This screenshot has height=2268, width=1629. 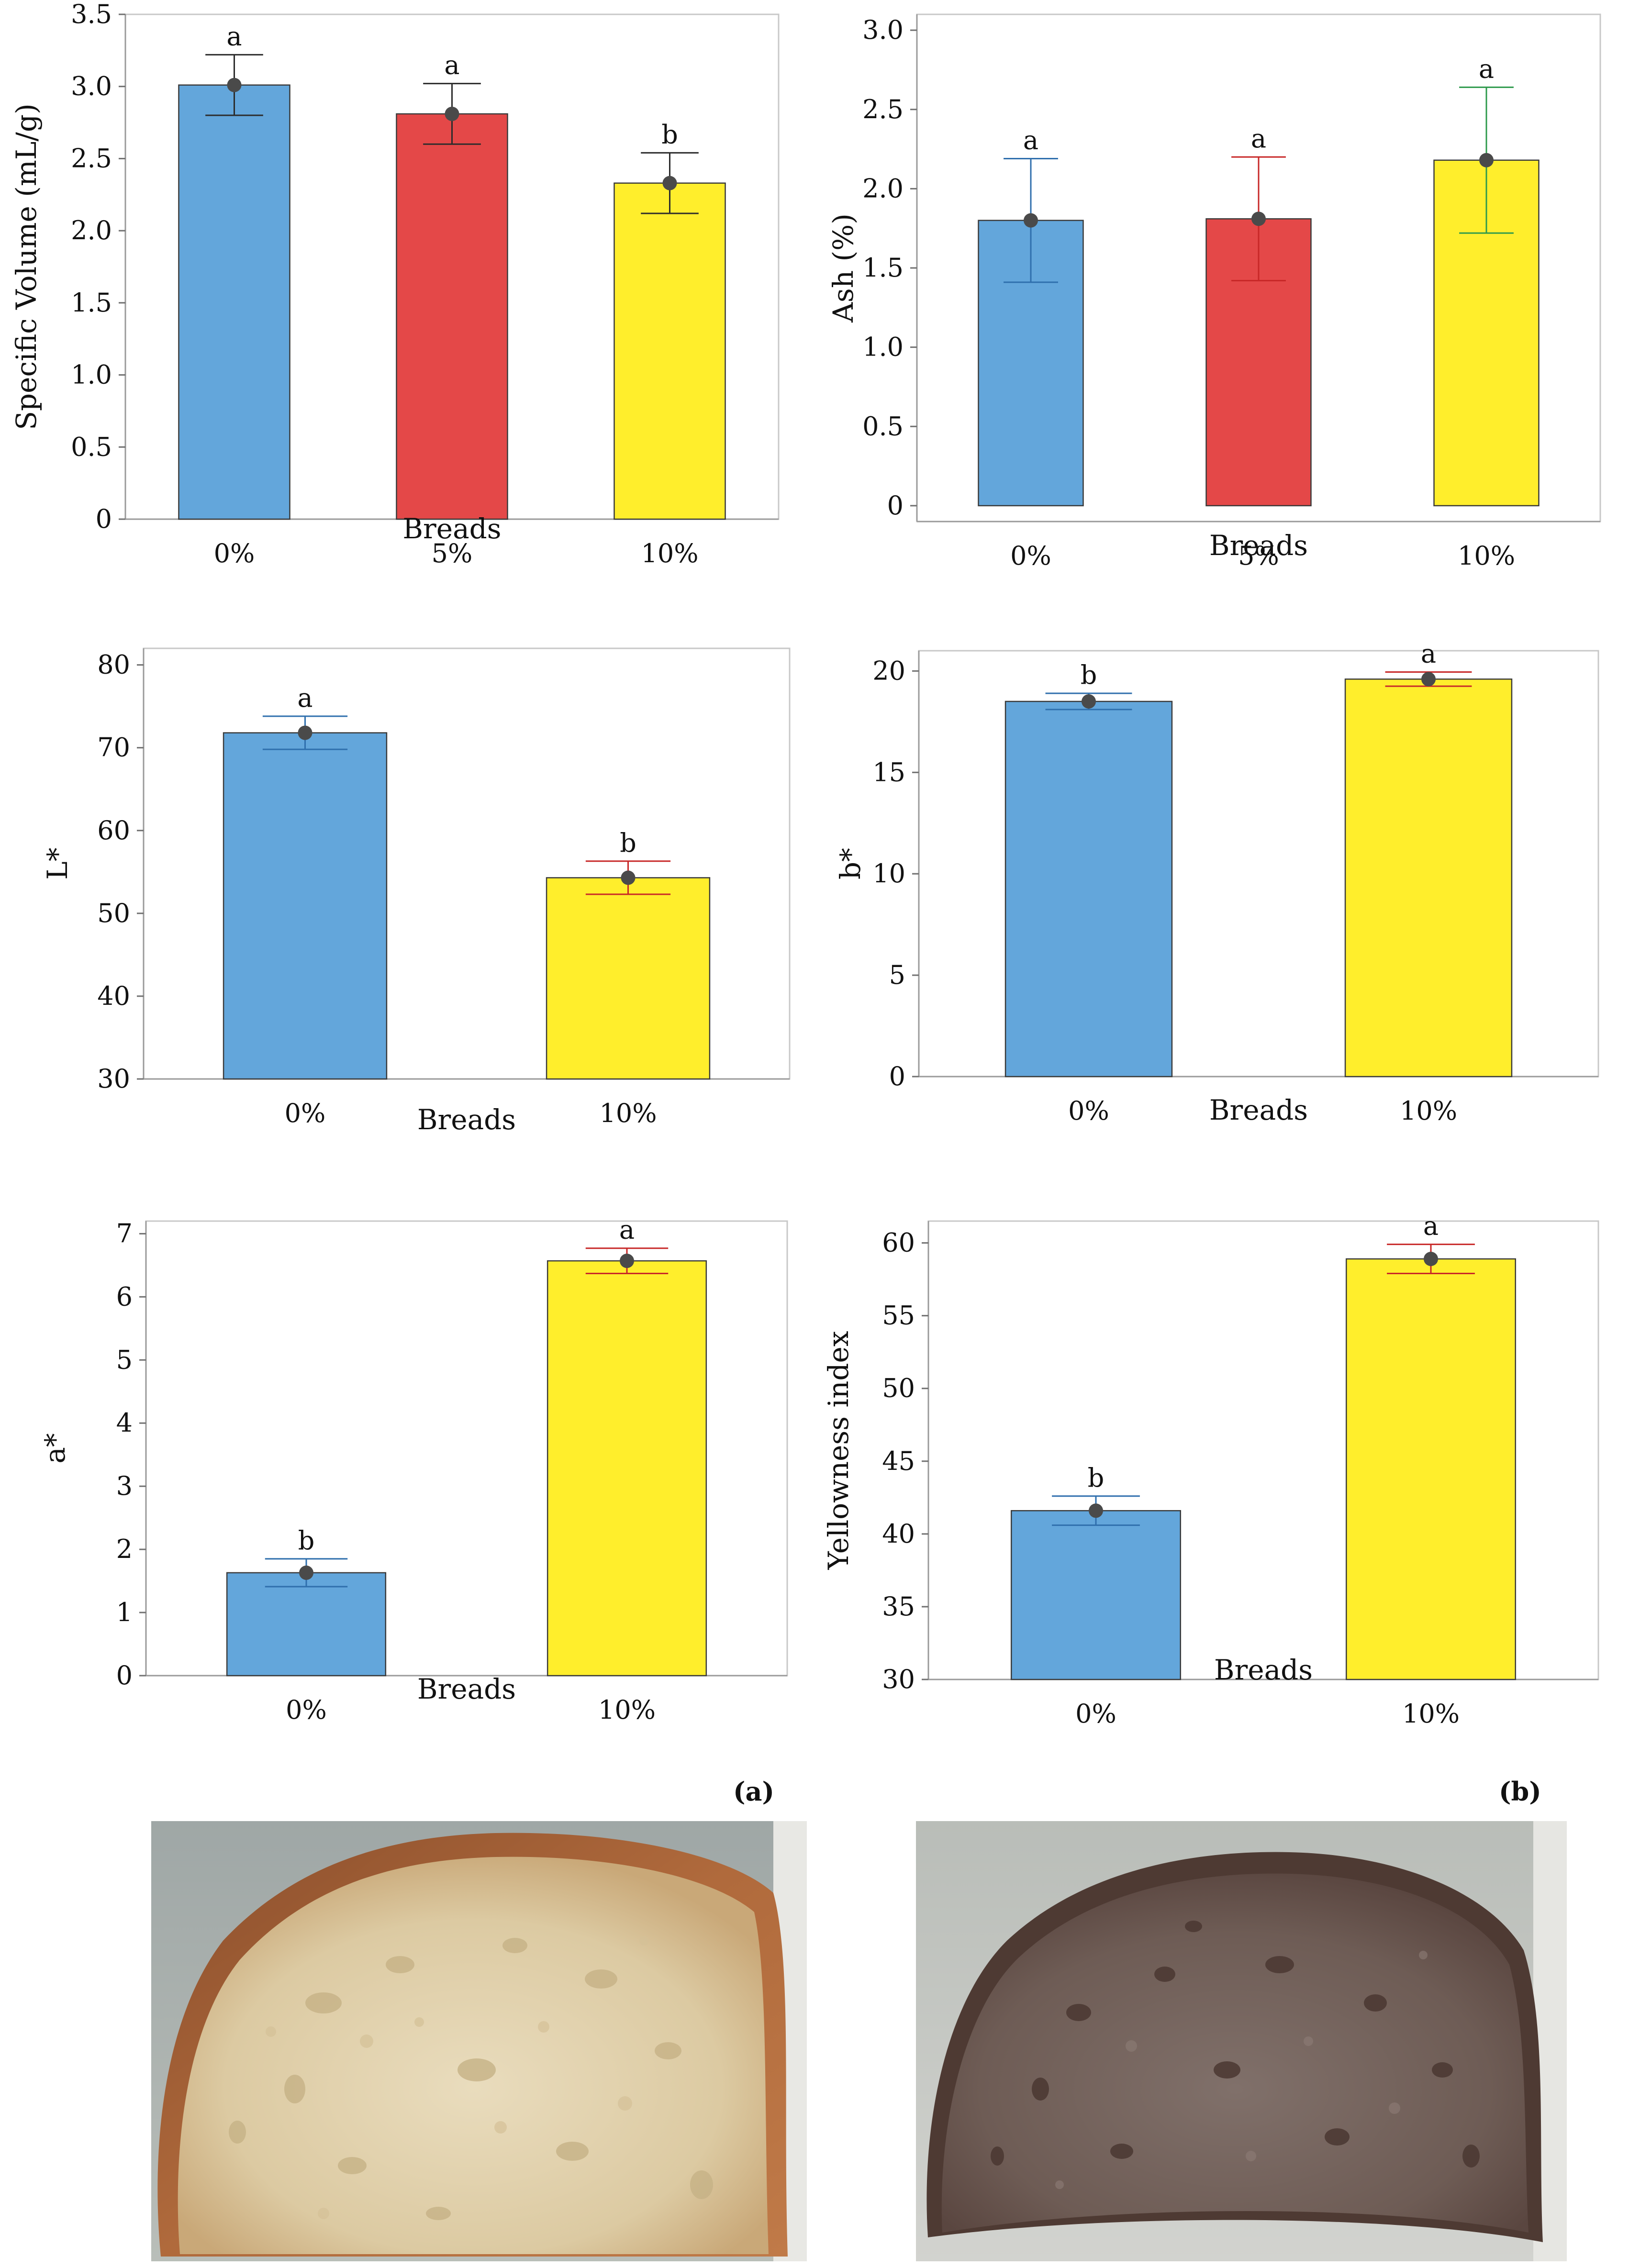 I want to click on y-tick-label: 20, so click(x=888, y=671).